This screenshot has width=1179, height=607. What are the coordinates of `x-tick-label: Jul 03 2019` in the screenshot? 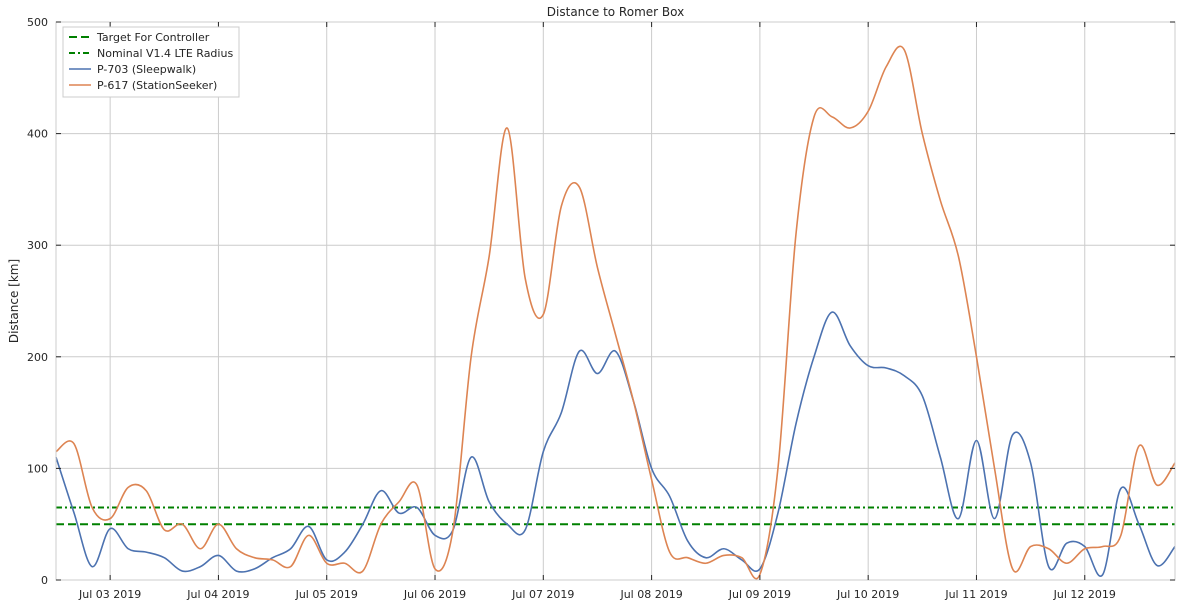 It's located at (109, 594).